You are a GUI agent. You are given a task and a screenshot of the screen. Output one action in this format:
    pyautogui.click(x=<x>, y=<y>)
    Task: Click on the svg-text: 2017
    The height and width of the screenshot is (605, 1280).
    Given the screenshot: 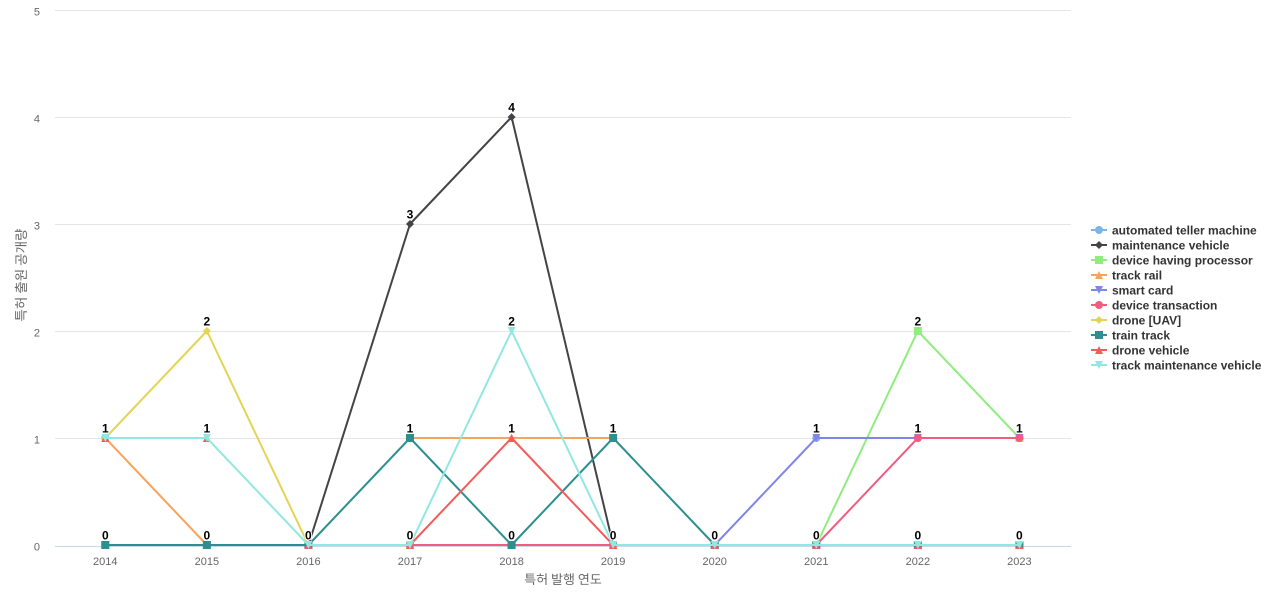 What is the action you would take?
    pyautogui.click(x=410, y=562)
    